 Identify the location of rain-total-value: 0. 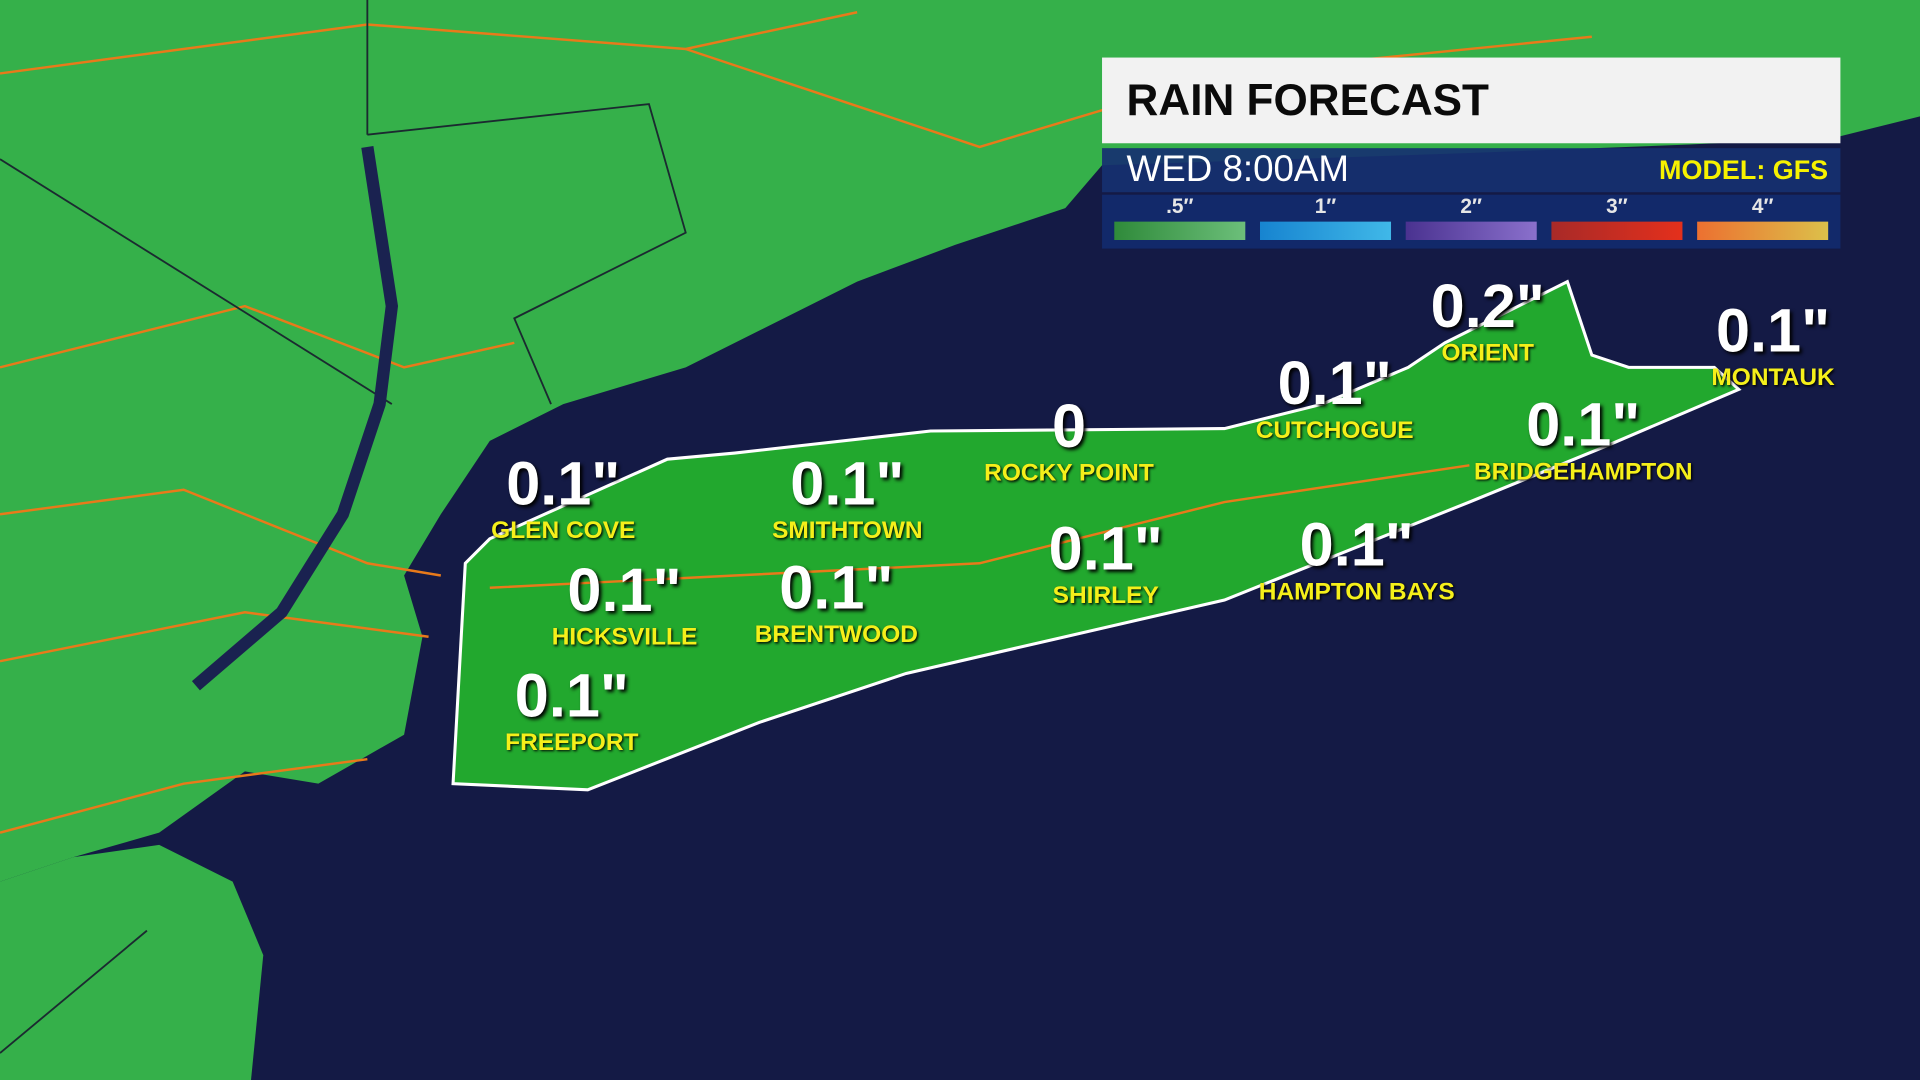
(1069, 426).